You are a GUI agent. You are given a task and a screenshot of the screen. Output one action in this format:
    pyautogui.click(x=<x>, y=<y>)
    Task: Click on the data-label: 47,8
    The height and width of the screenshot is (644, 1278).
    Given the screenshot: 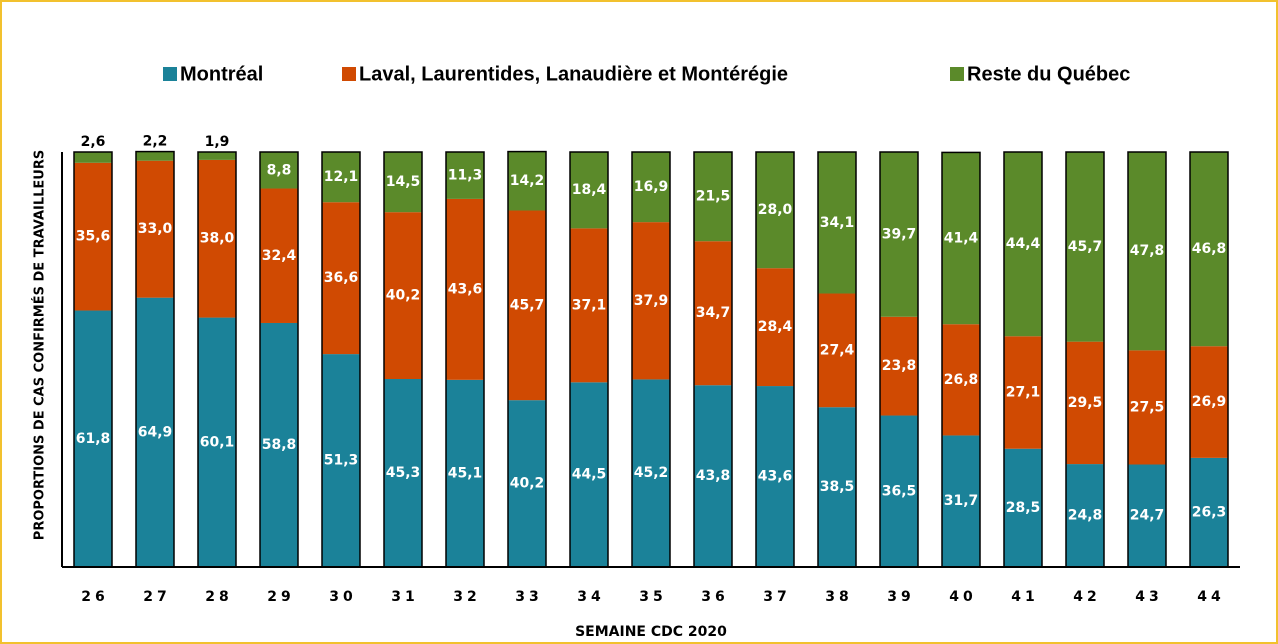 What is the action you would take?
    pyautogui.click(x=1147, y=251)
    